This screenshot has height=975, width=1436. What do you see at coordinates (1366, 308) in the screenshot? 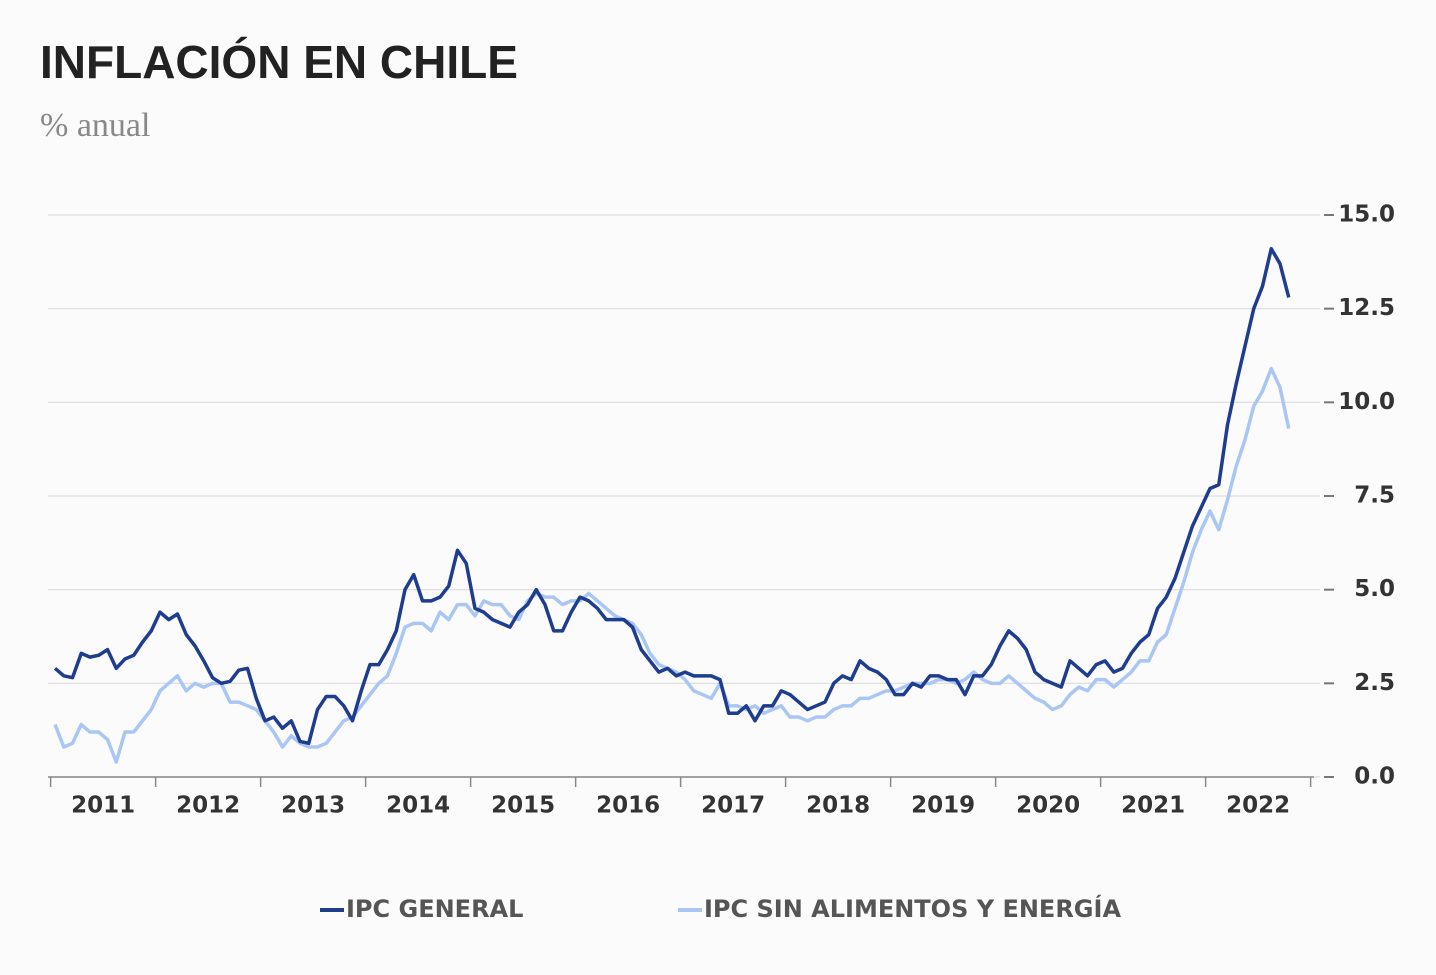
I see `y-tick-label: 12.5` at bounding box center [1366, 308].